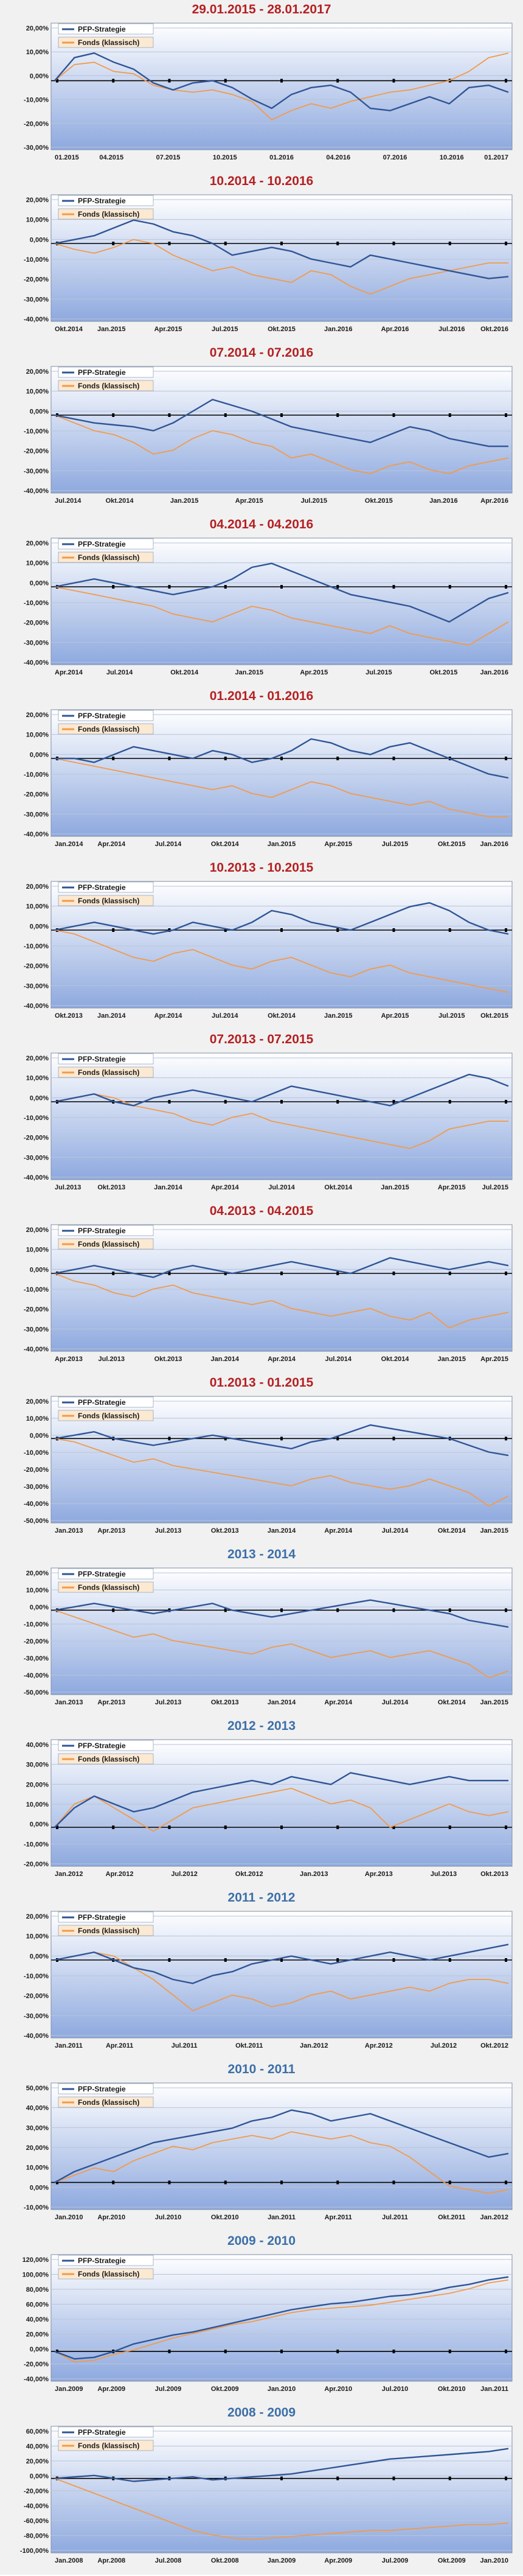 This screenshot has height=2576, width=523. What do you see at coordinates (261, 2413) in the screenshot?
I see `chart-title: 2008 - 2009` at bounding box center [261, 2413].